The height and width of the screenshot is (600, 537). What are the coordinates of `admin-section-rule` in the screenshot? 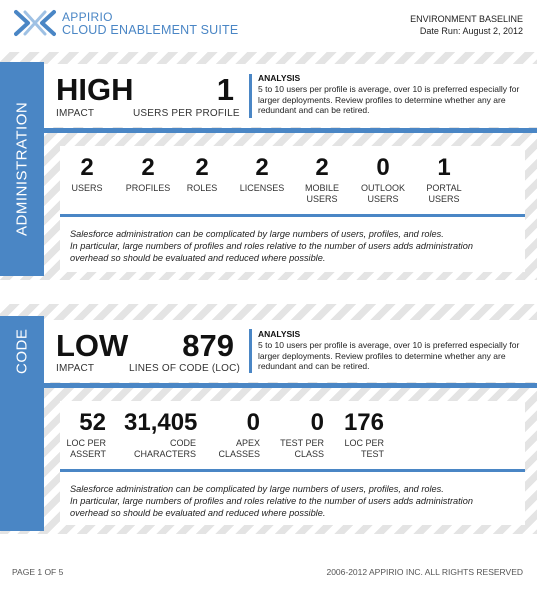 It's located at (290, 130).